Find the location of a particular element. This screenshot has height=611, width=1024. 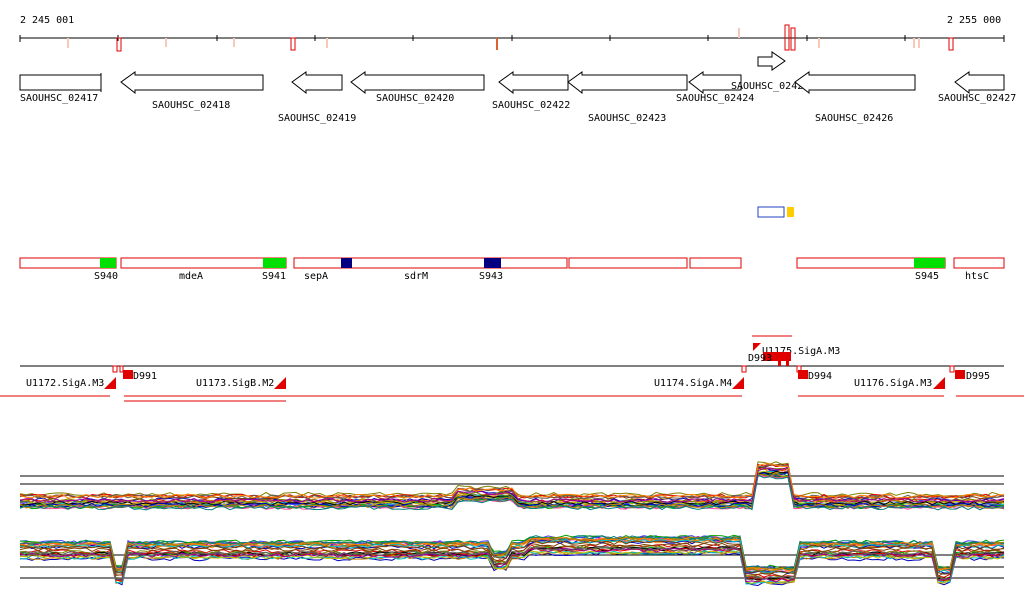

coordinate-ruler: 2 245 001 2 255 000 is located at coordinates (512, 33).